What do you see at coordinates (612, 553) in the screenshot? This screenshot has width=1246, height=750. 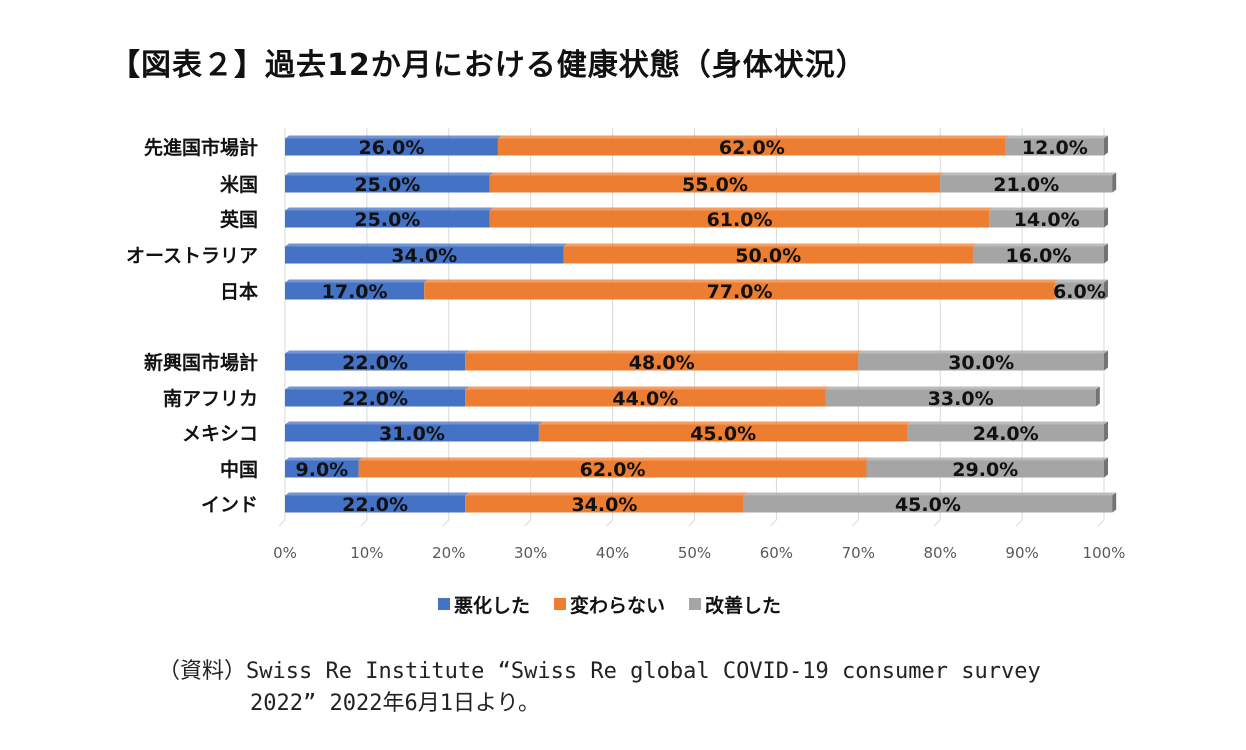 I see `x-tick-label: 40%` at bounding box center [612, 553].